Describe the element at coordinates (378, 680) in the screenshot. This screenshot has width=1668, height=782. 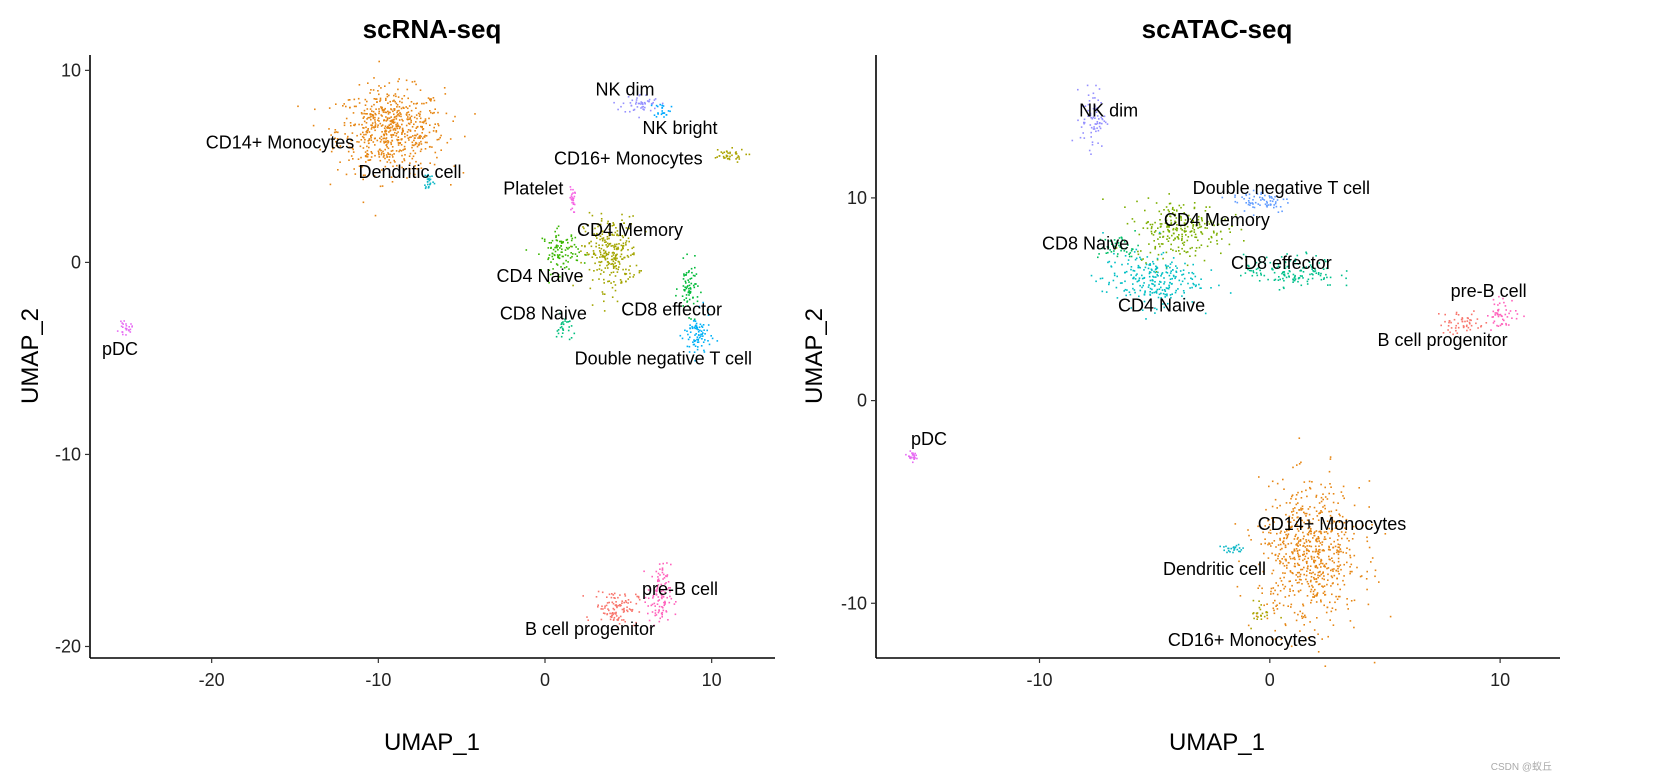
I see `x-tick-label: -10` at that location.